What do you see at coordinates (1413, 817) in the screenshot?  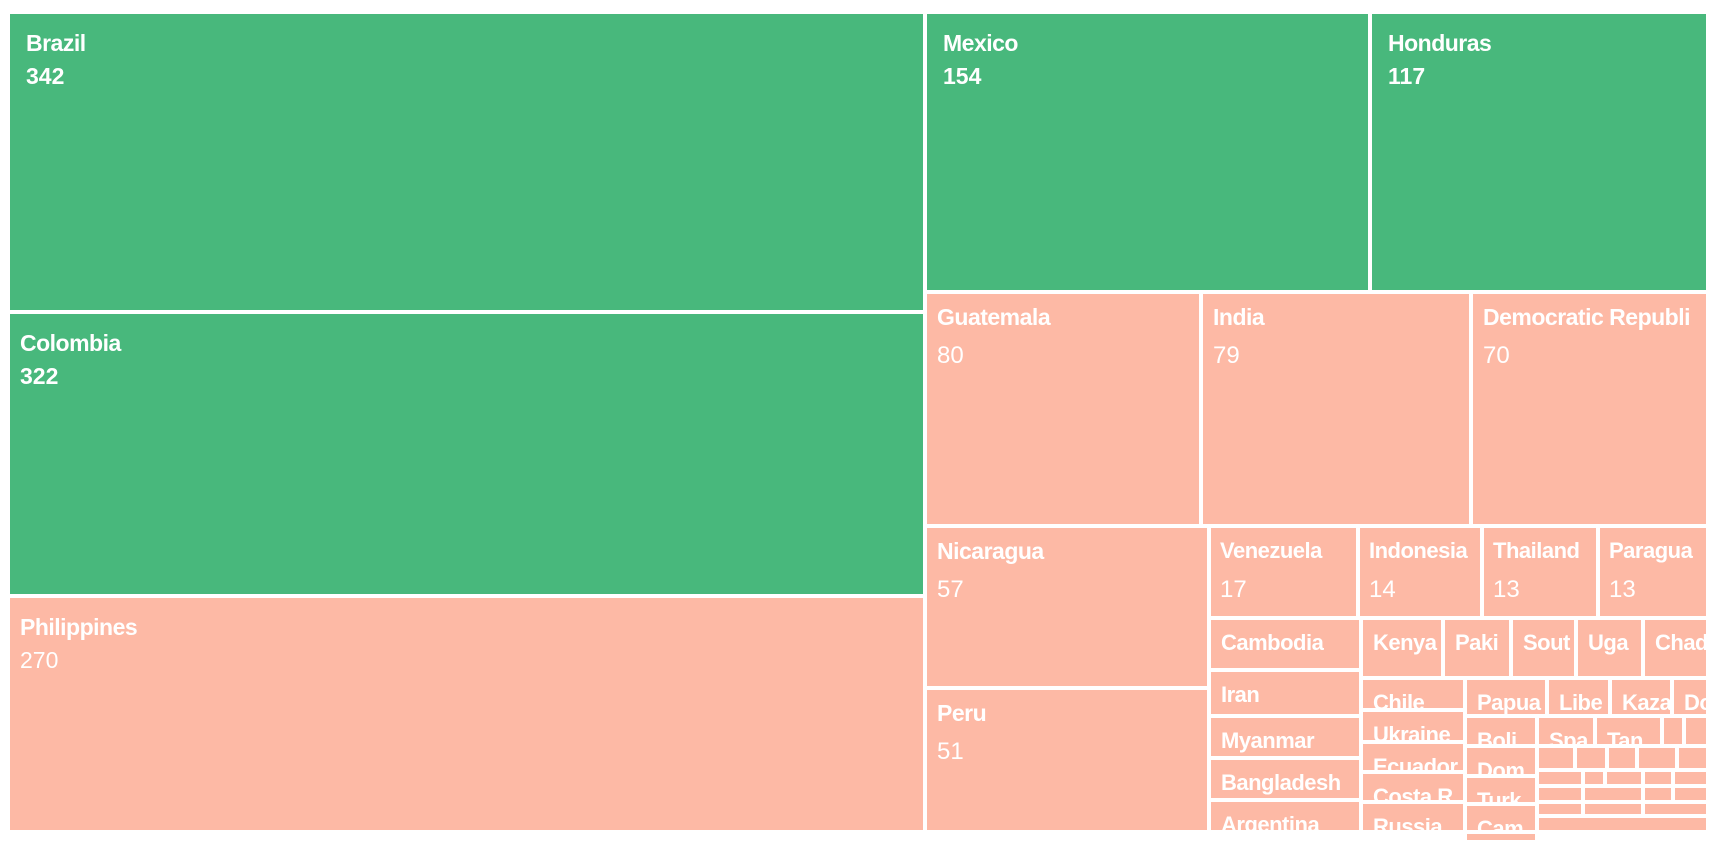 I see `treemap-cell: Russia` at bounding box center [1413, 817].